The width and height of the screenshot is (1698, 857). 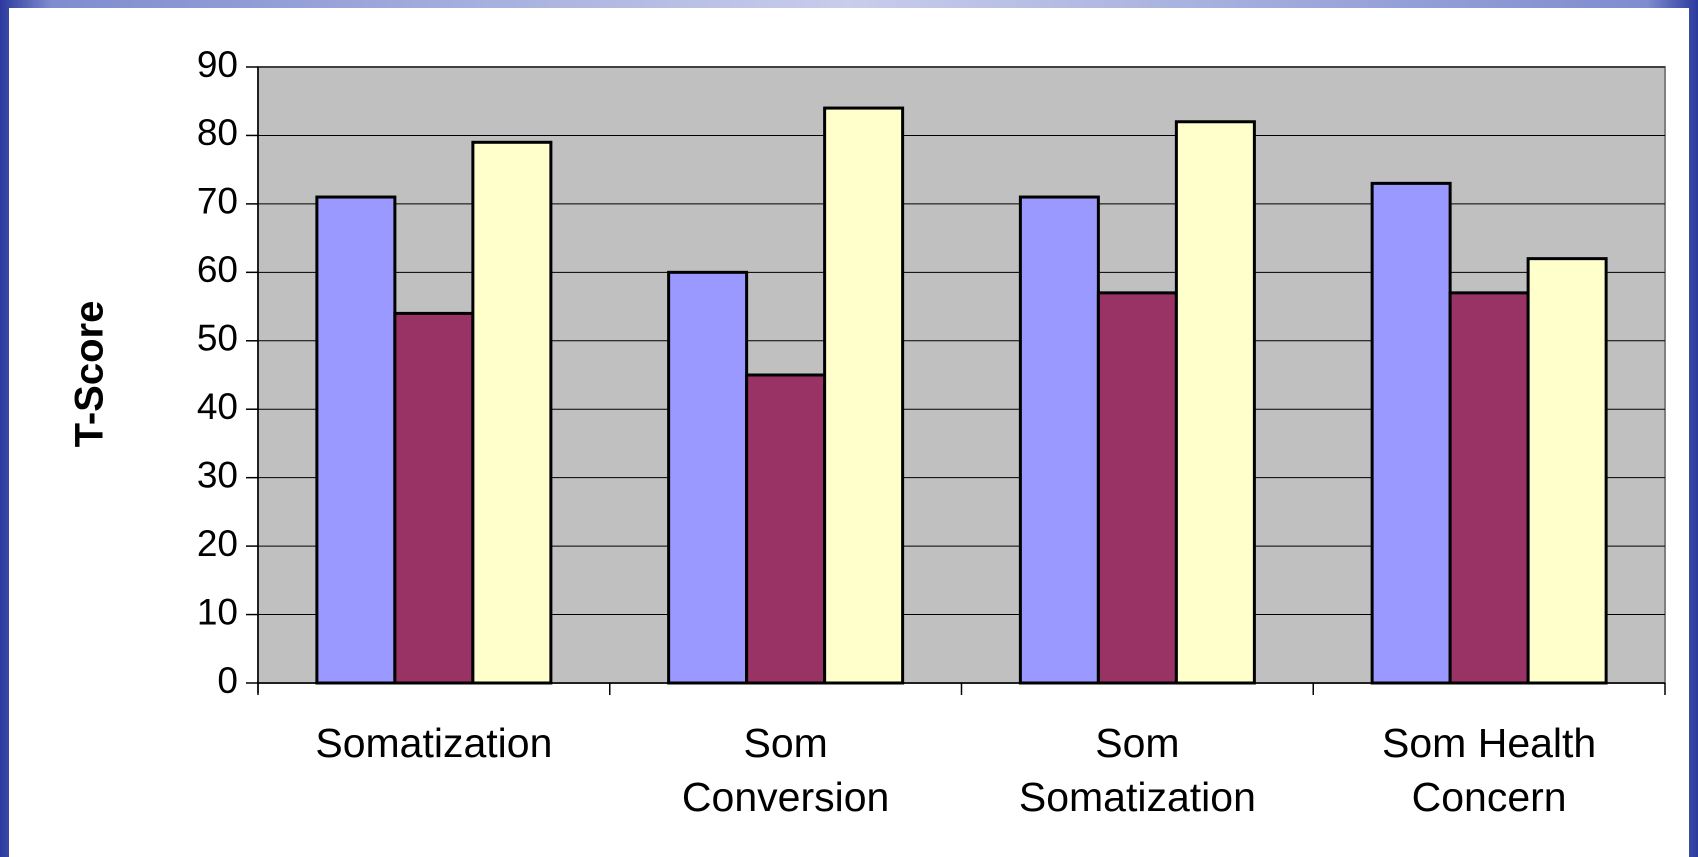 I want to click on y-tick-label: 40, so click(x=217, y=406).